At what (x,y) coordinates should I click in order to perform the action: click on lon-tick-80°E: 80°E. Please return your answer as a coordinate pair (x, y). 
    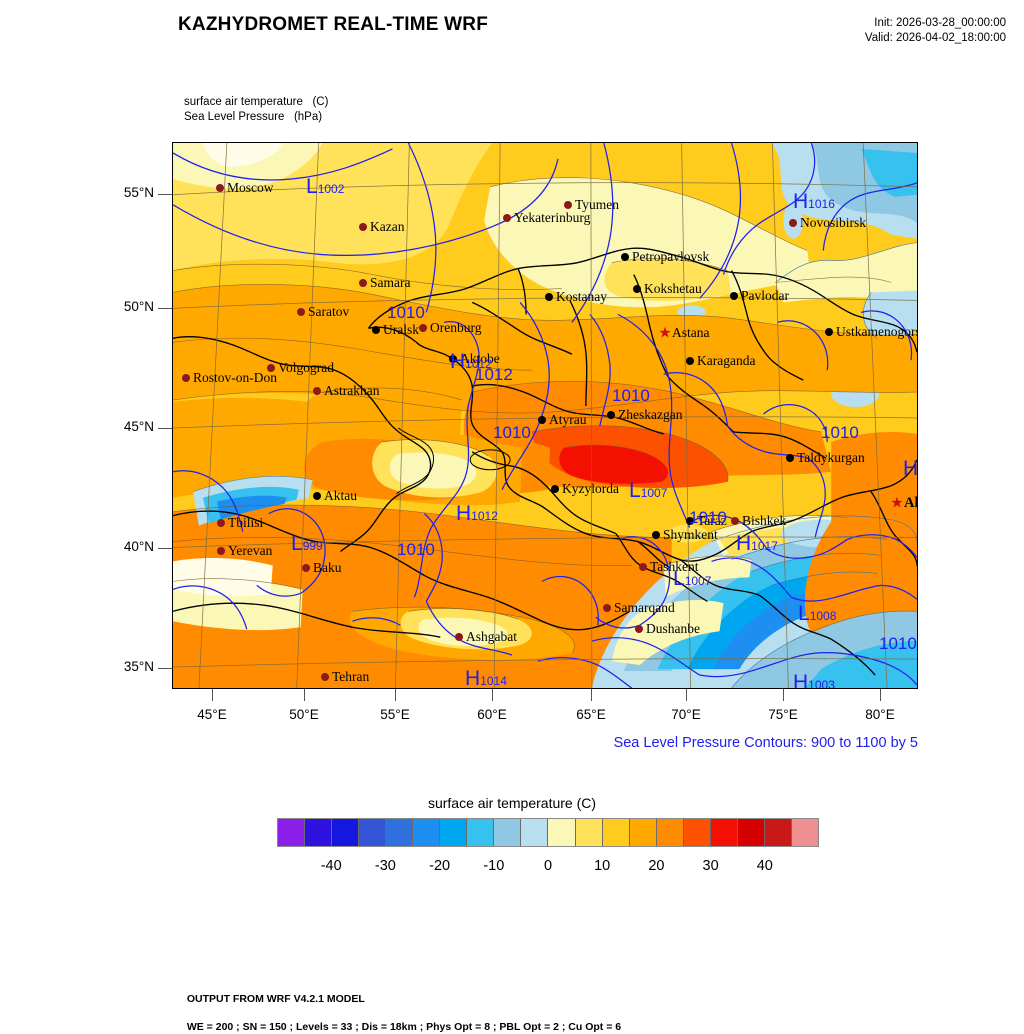
    Looking at the image, I should click on (880, 714).